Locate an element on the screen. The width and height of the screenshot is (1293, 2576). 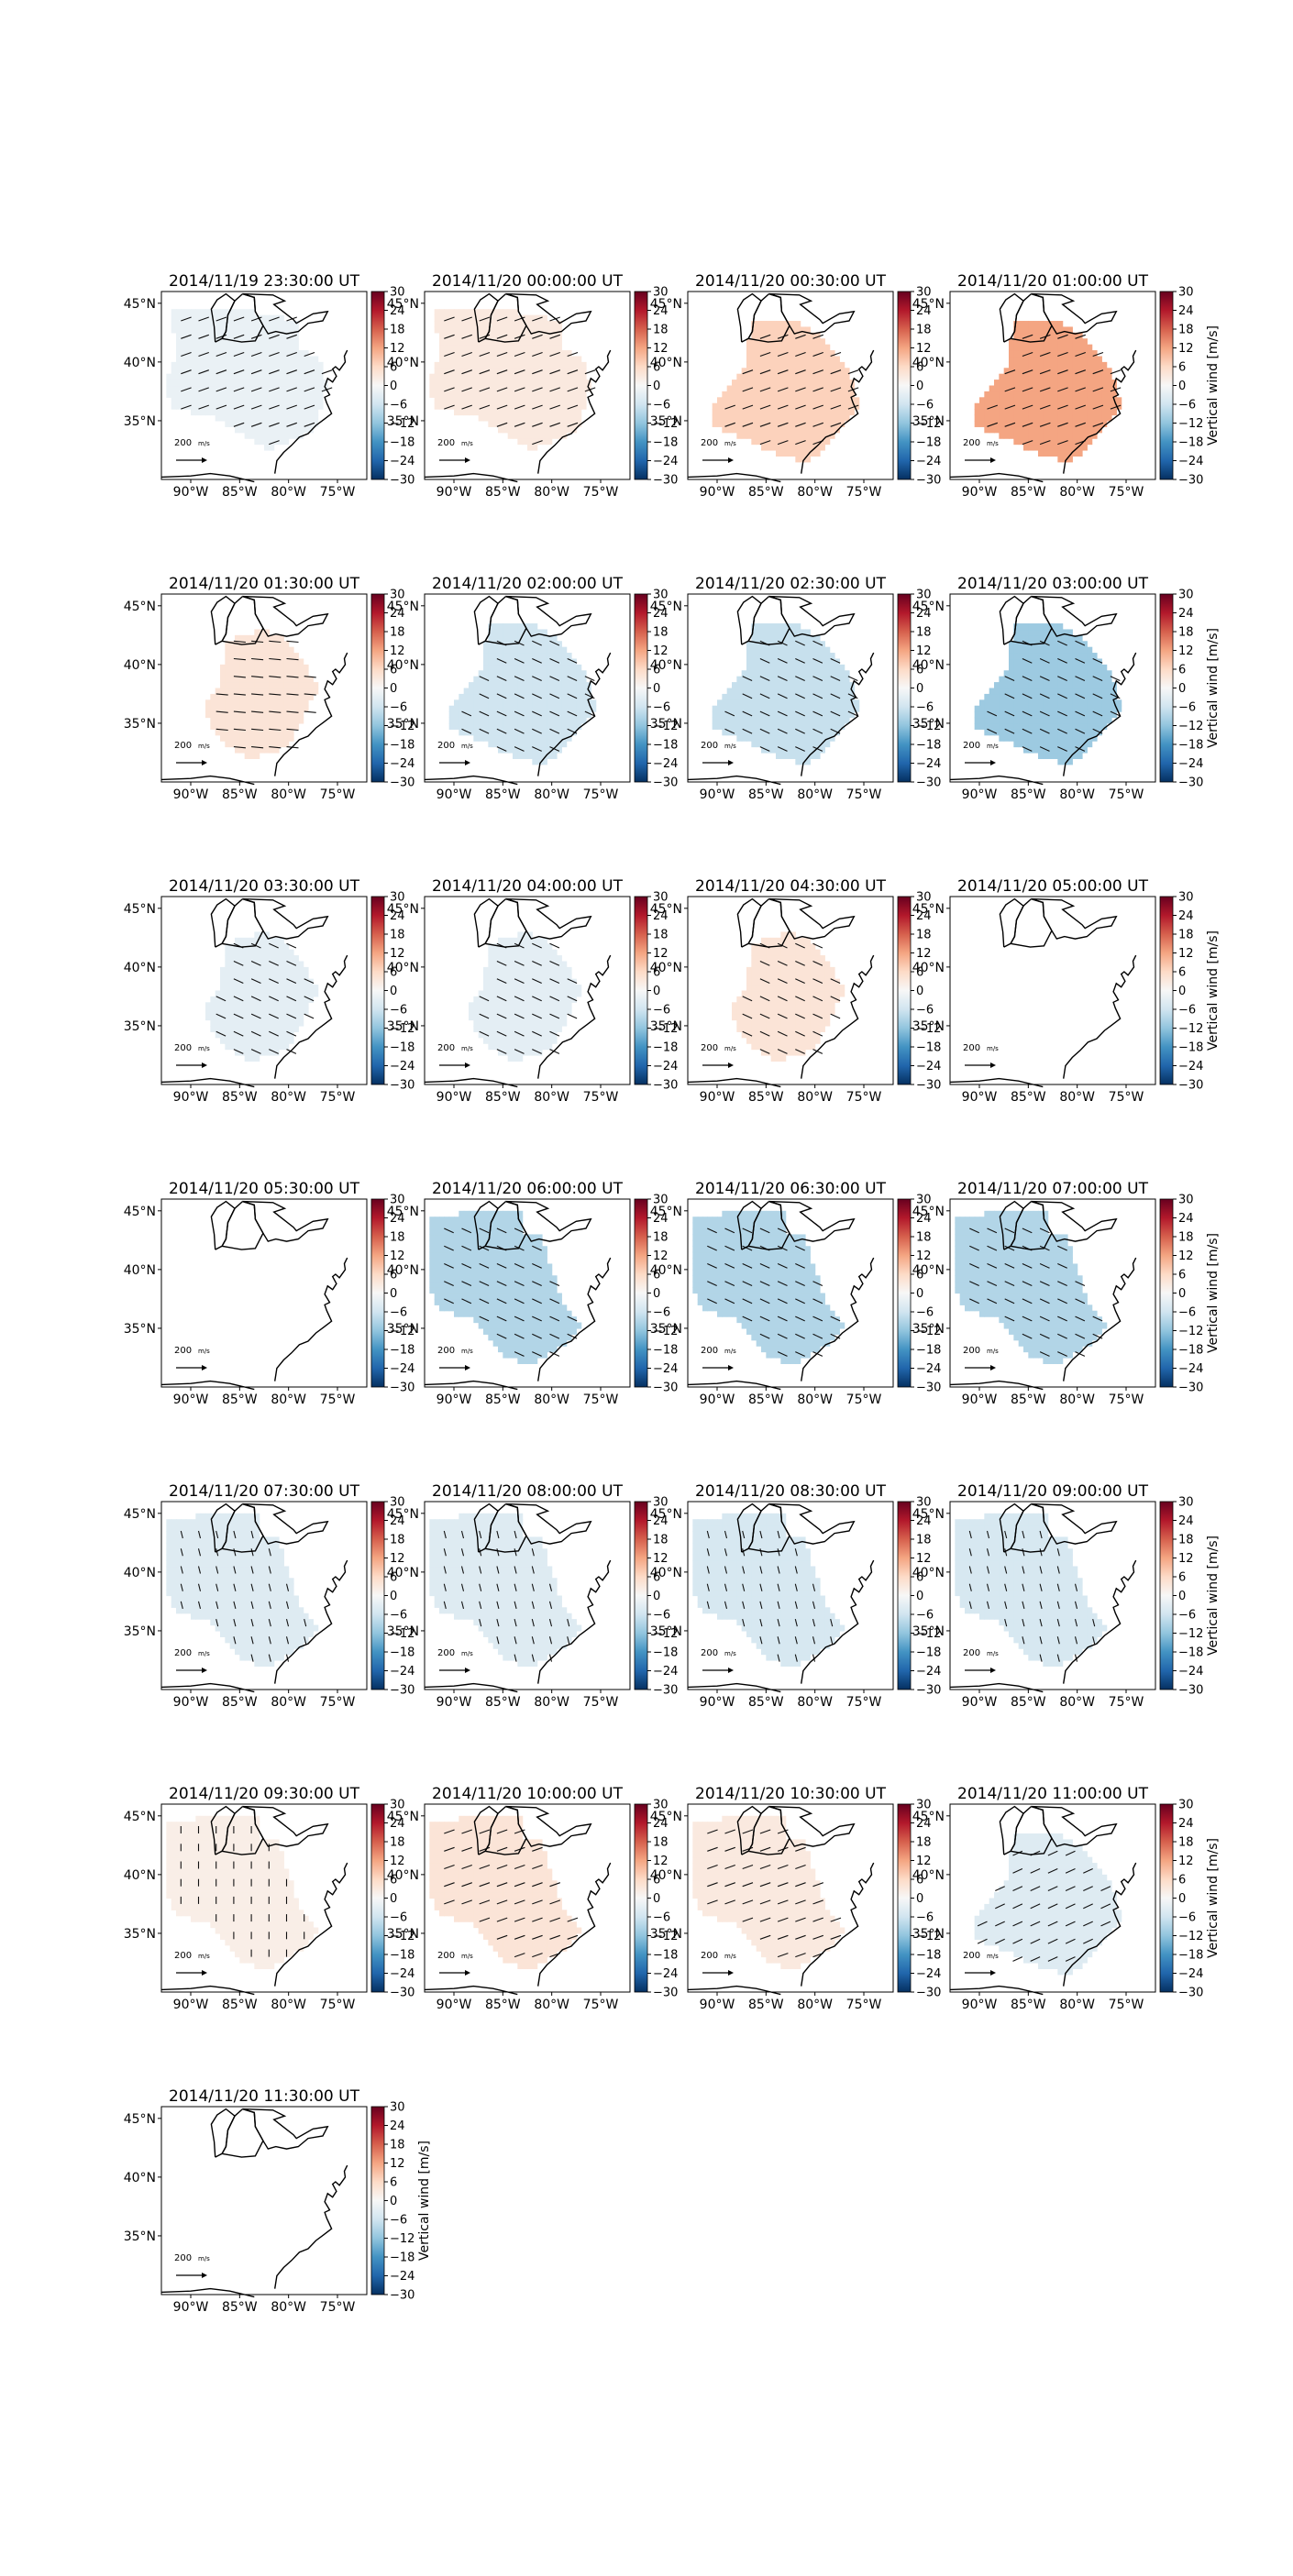
panel-title: 2014/11/19 23:30:00 UT is located at coordinates (264, 281).